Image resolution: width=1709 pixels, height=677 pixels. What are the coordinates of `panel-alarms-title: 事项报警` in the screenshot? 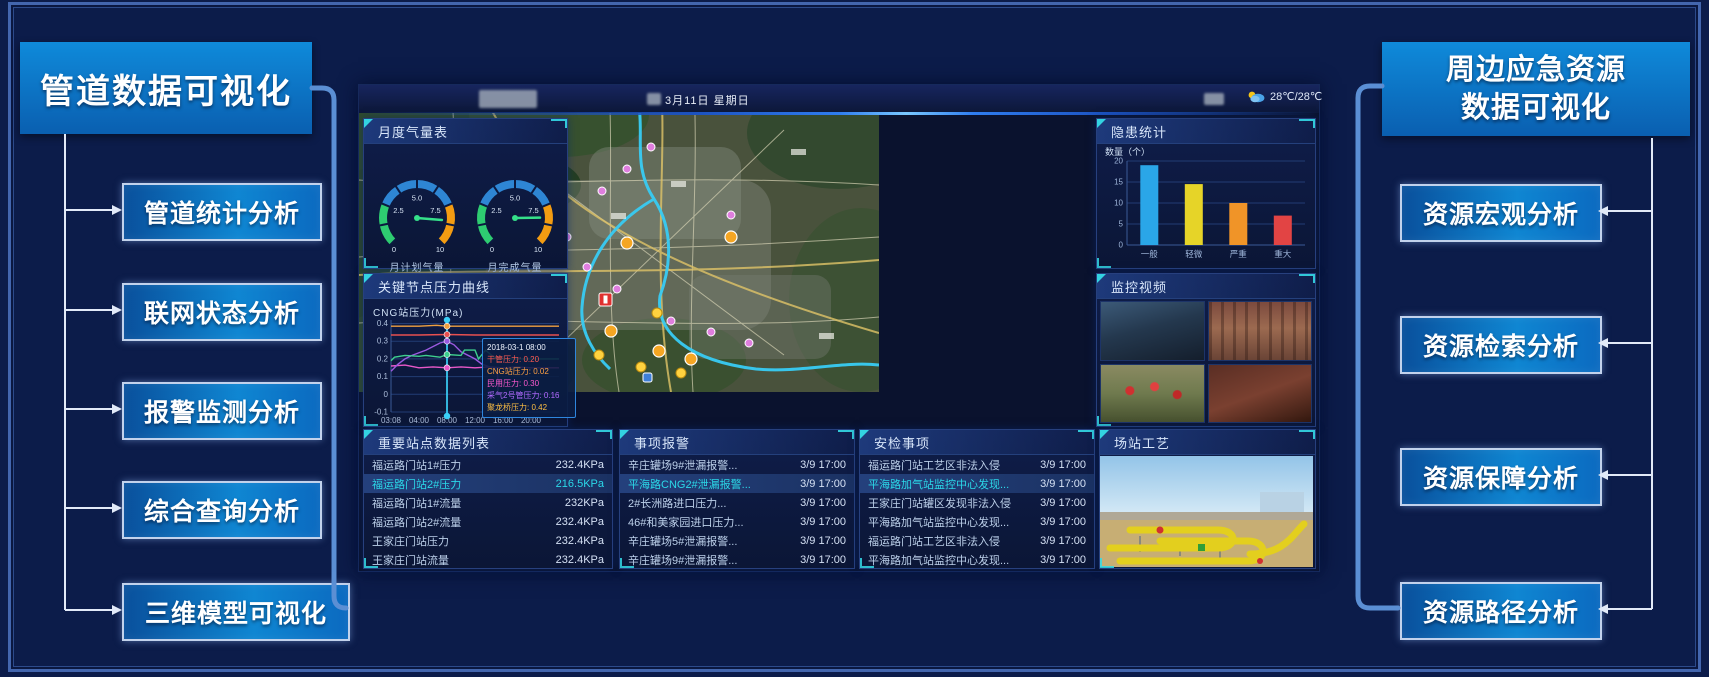 It's located at (737, 442).